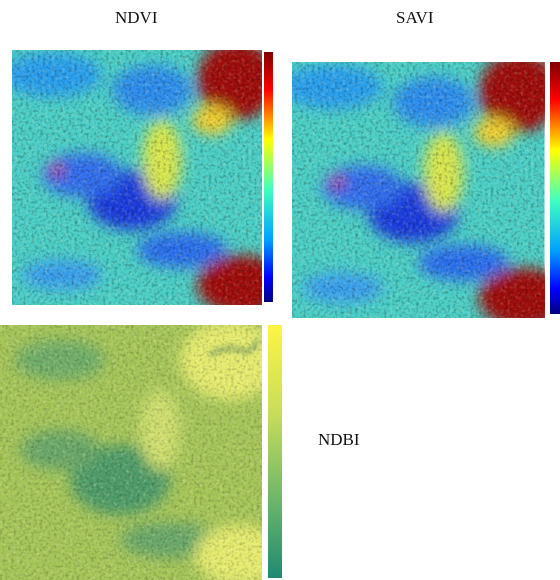 Image resolution: width=560 pixels, height=580 pixels. I want to click on map-label: NDVI, so click(136, 17).